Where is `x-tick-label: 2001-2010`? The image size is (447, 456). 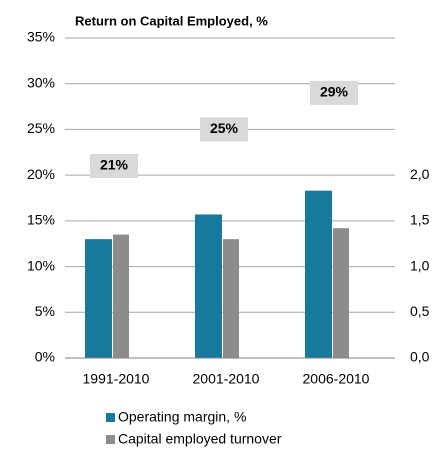 x-tick-label: 2001-2010 is located at coordinates (226, 379).